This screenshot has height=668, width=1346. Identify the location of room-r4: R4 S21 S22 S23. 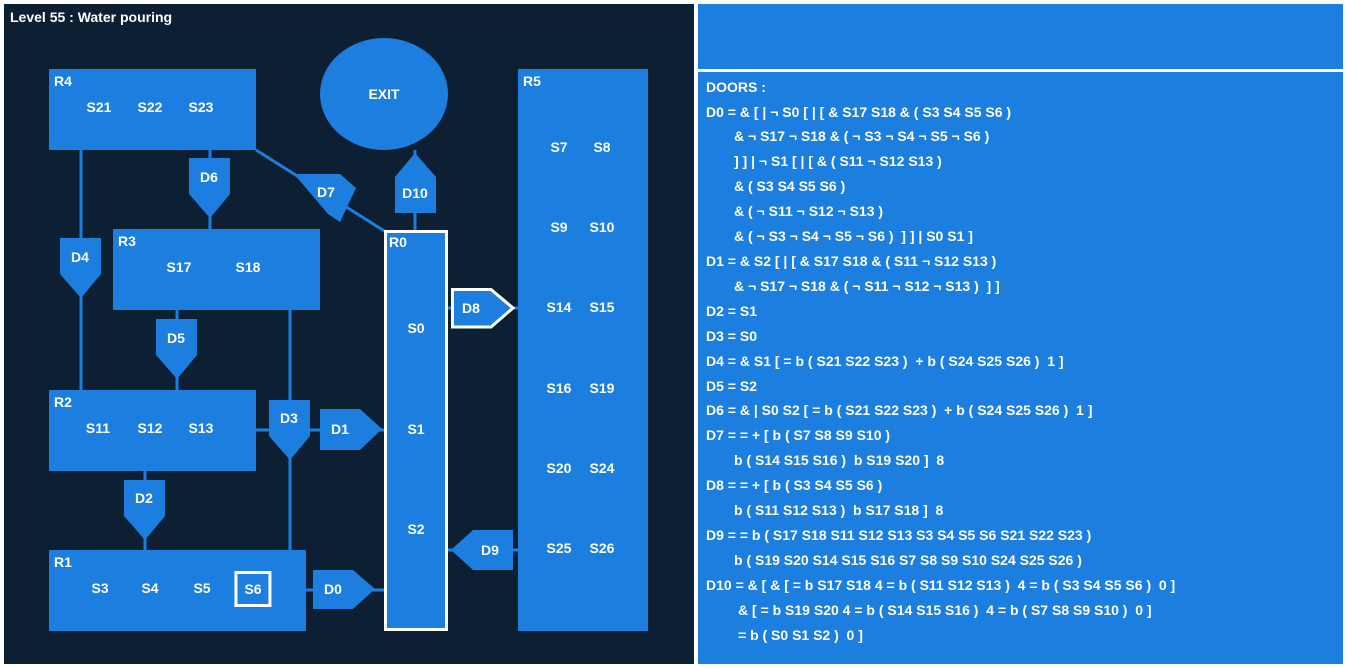
(152, 109).